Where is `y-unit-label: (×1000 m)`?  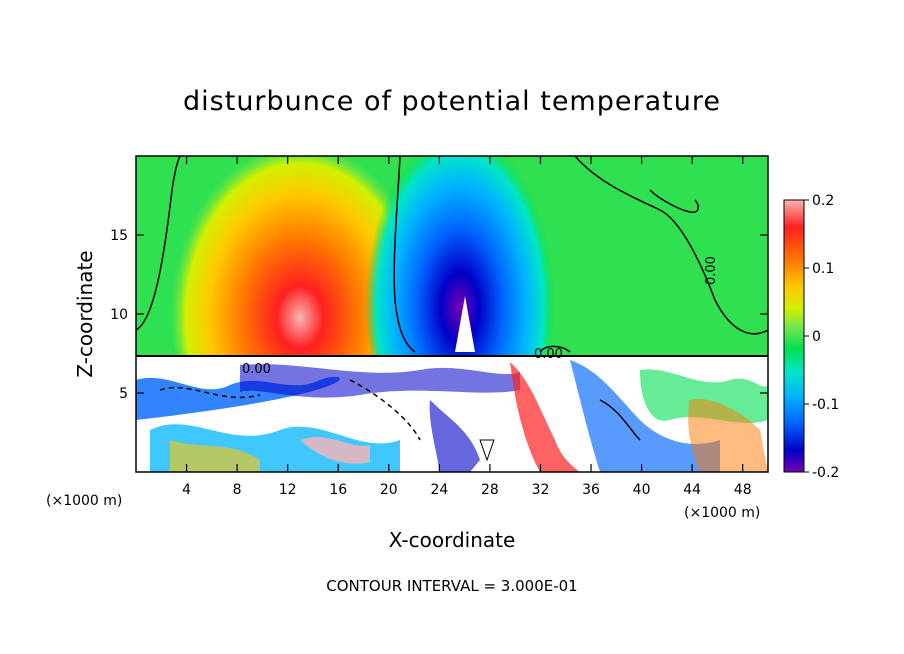
y-unit-label: (×1000 m) is located at coordinates (84, 501).